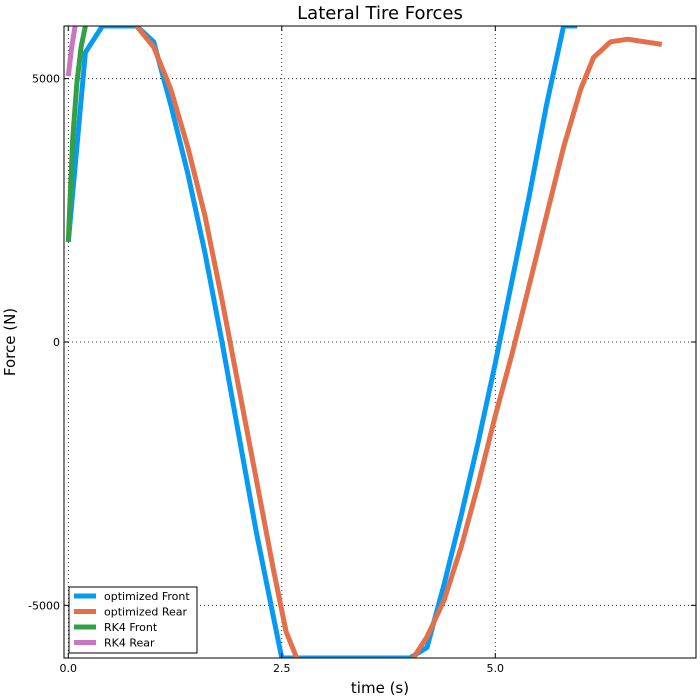 The width and height of the screenshot is (700, 700). I want to click on y-tick-label: -5000, so click(44, 605).